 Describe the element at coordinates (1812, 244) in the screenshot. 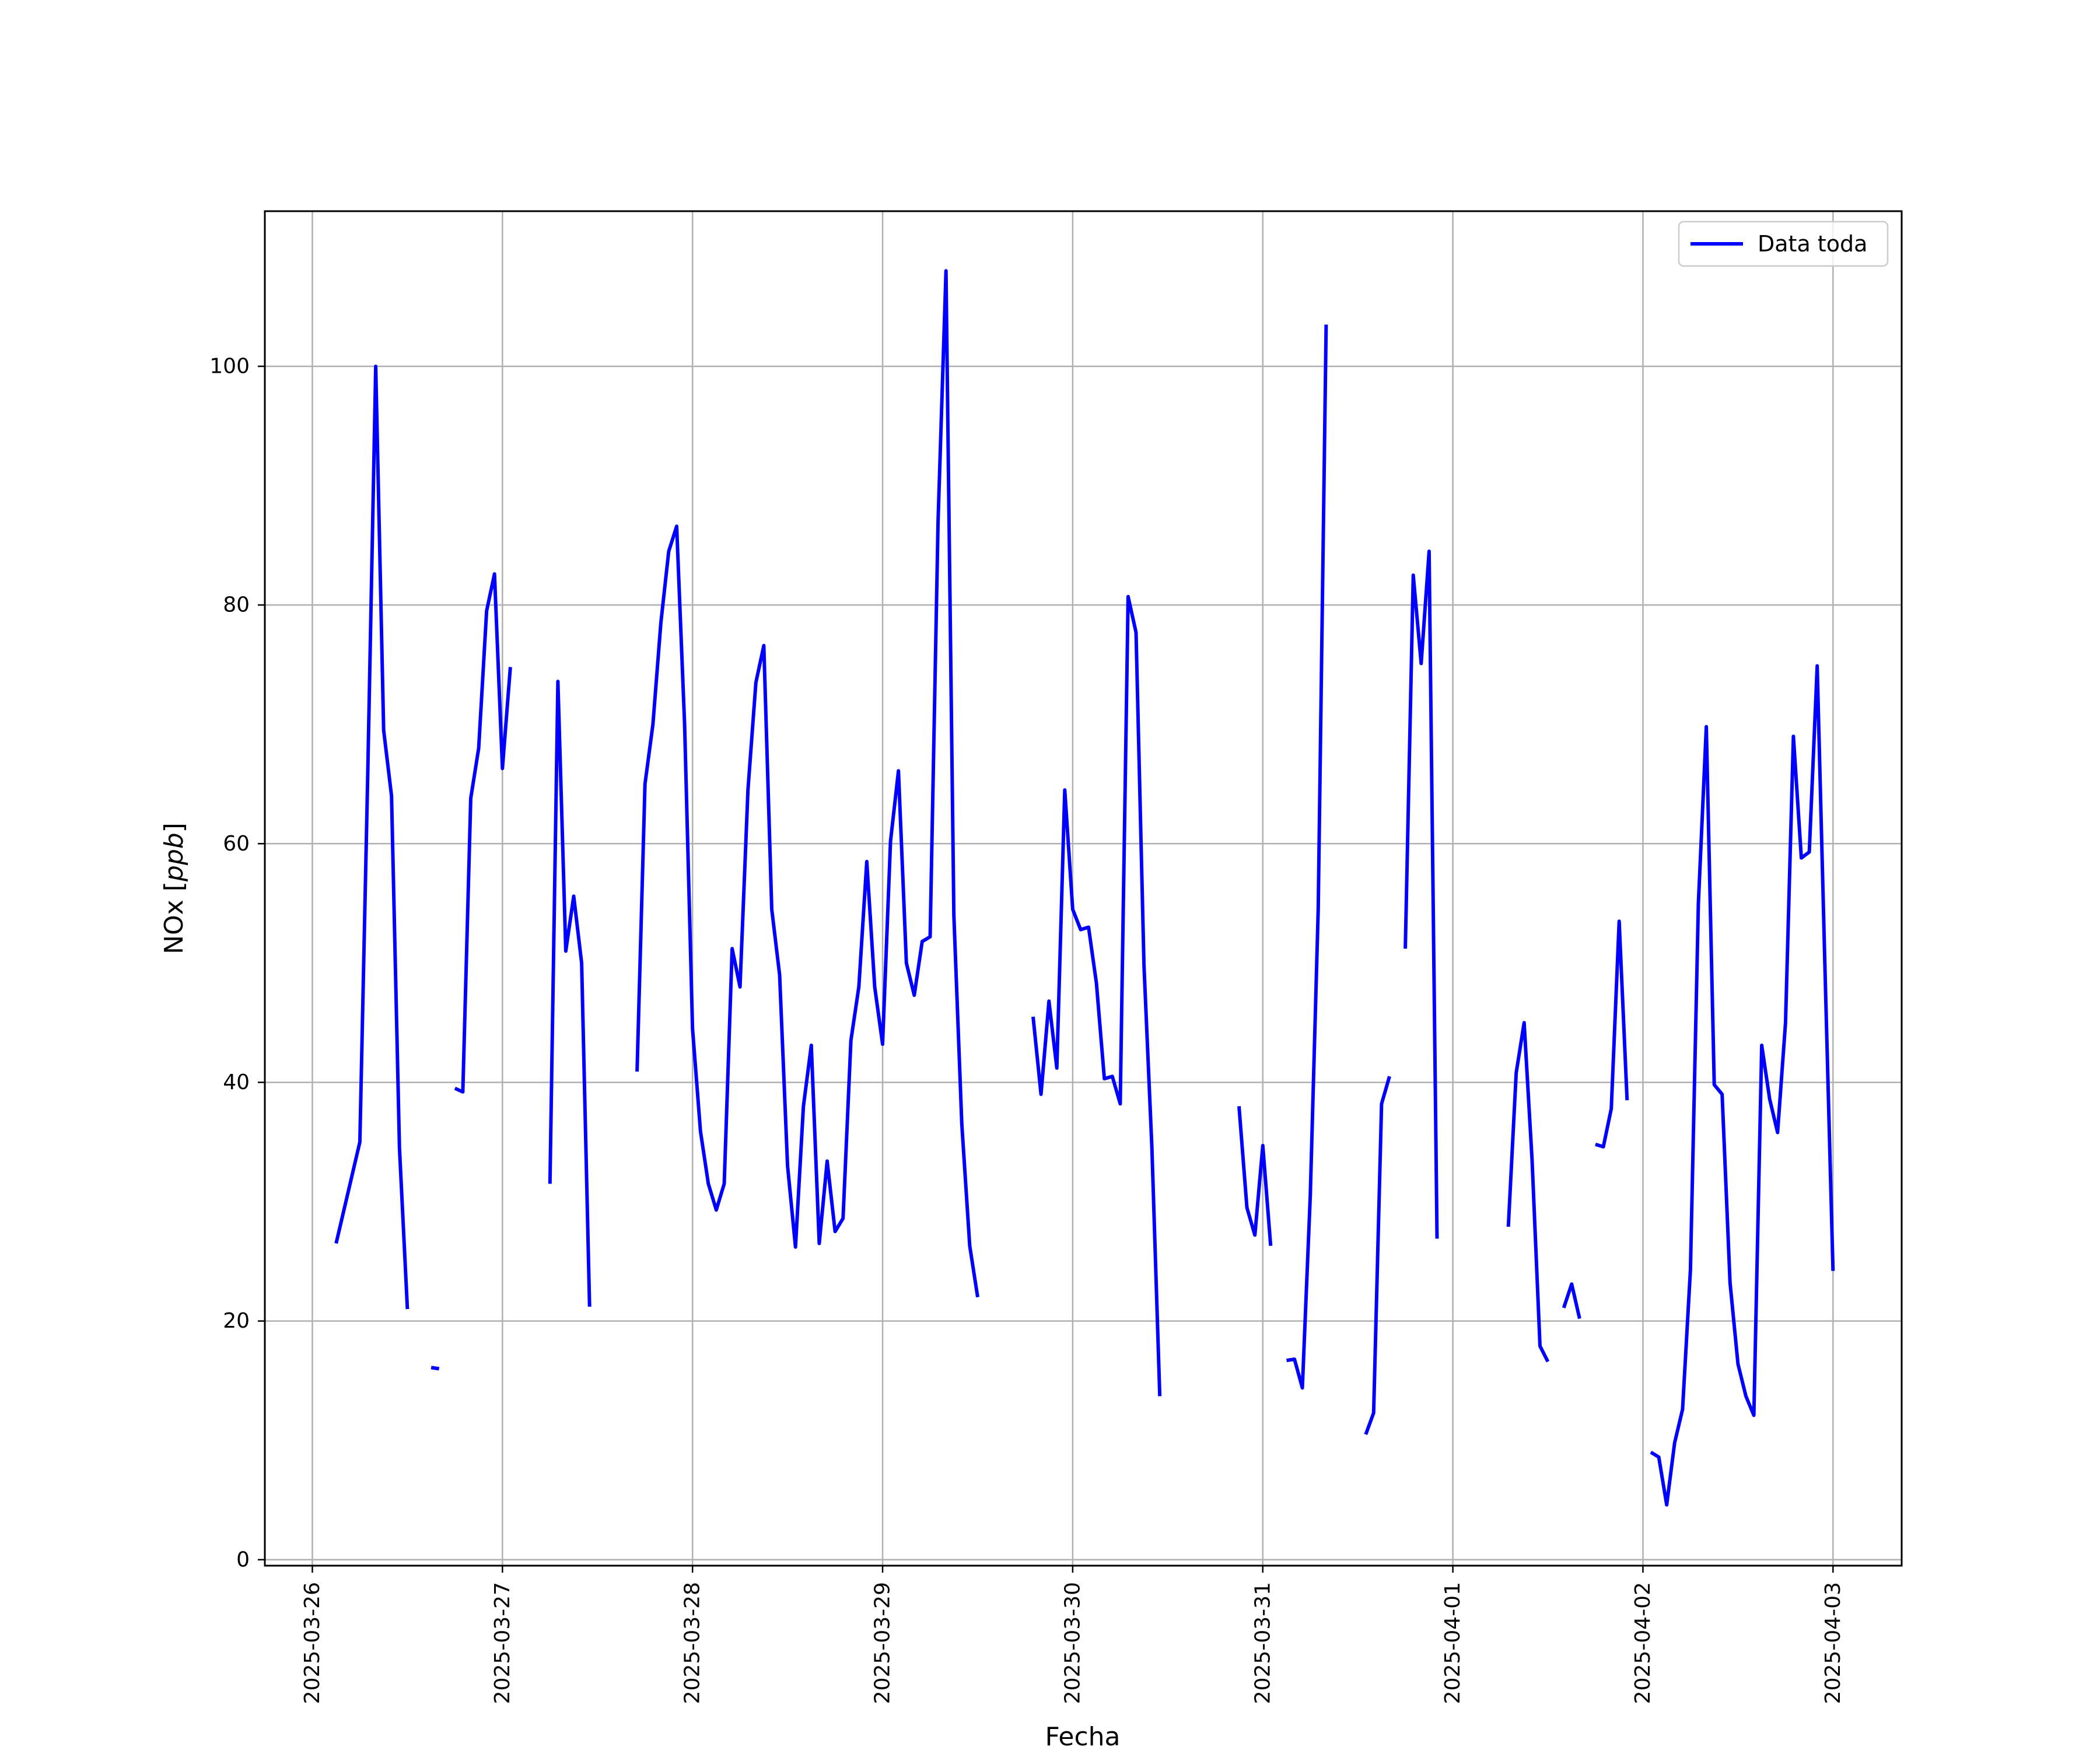

I see `legend-label-data-toda: Data toda` at that location.